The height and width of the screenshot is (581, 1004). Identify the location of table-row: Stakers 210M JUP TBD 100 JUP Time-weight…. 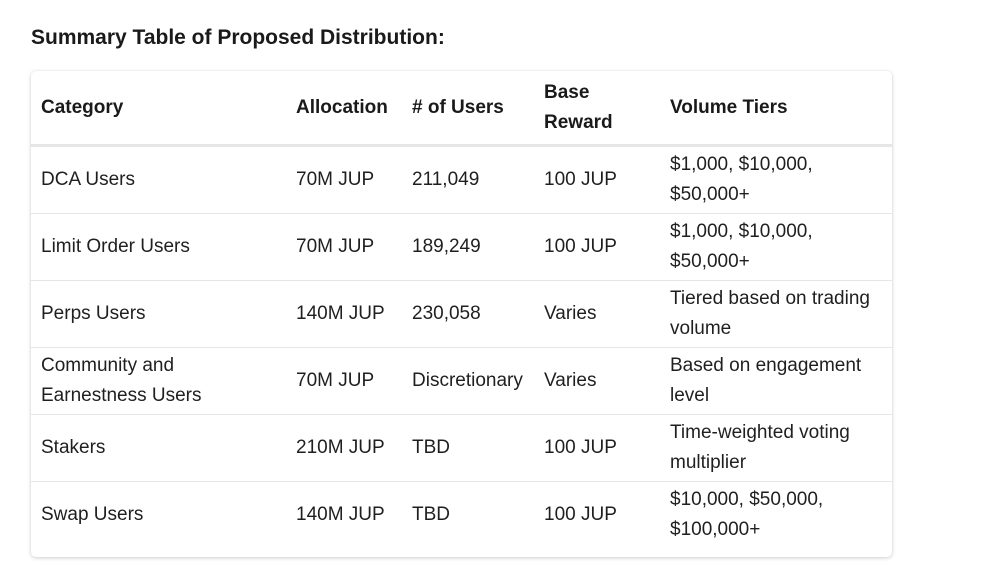
(461, 448).